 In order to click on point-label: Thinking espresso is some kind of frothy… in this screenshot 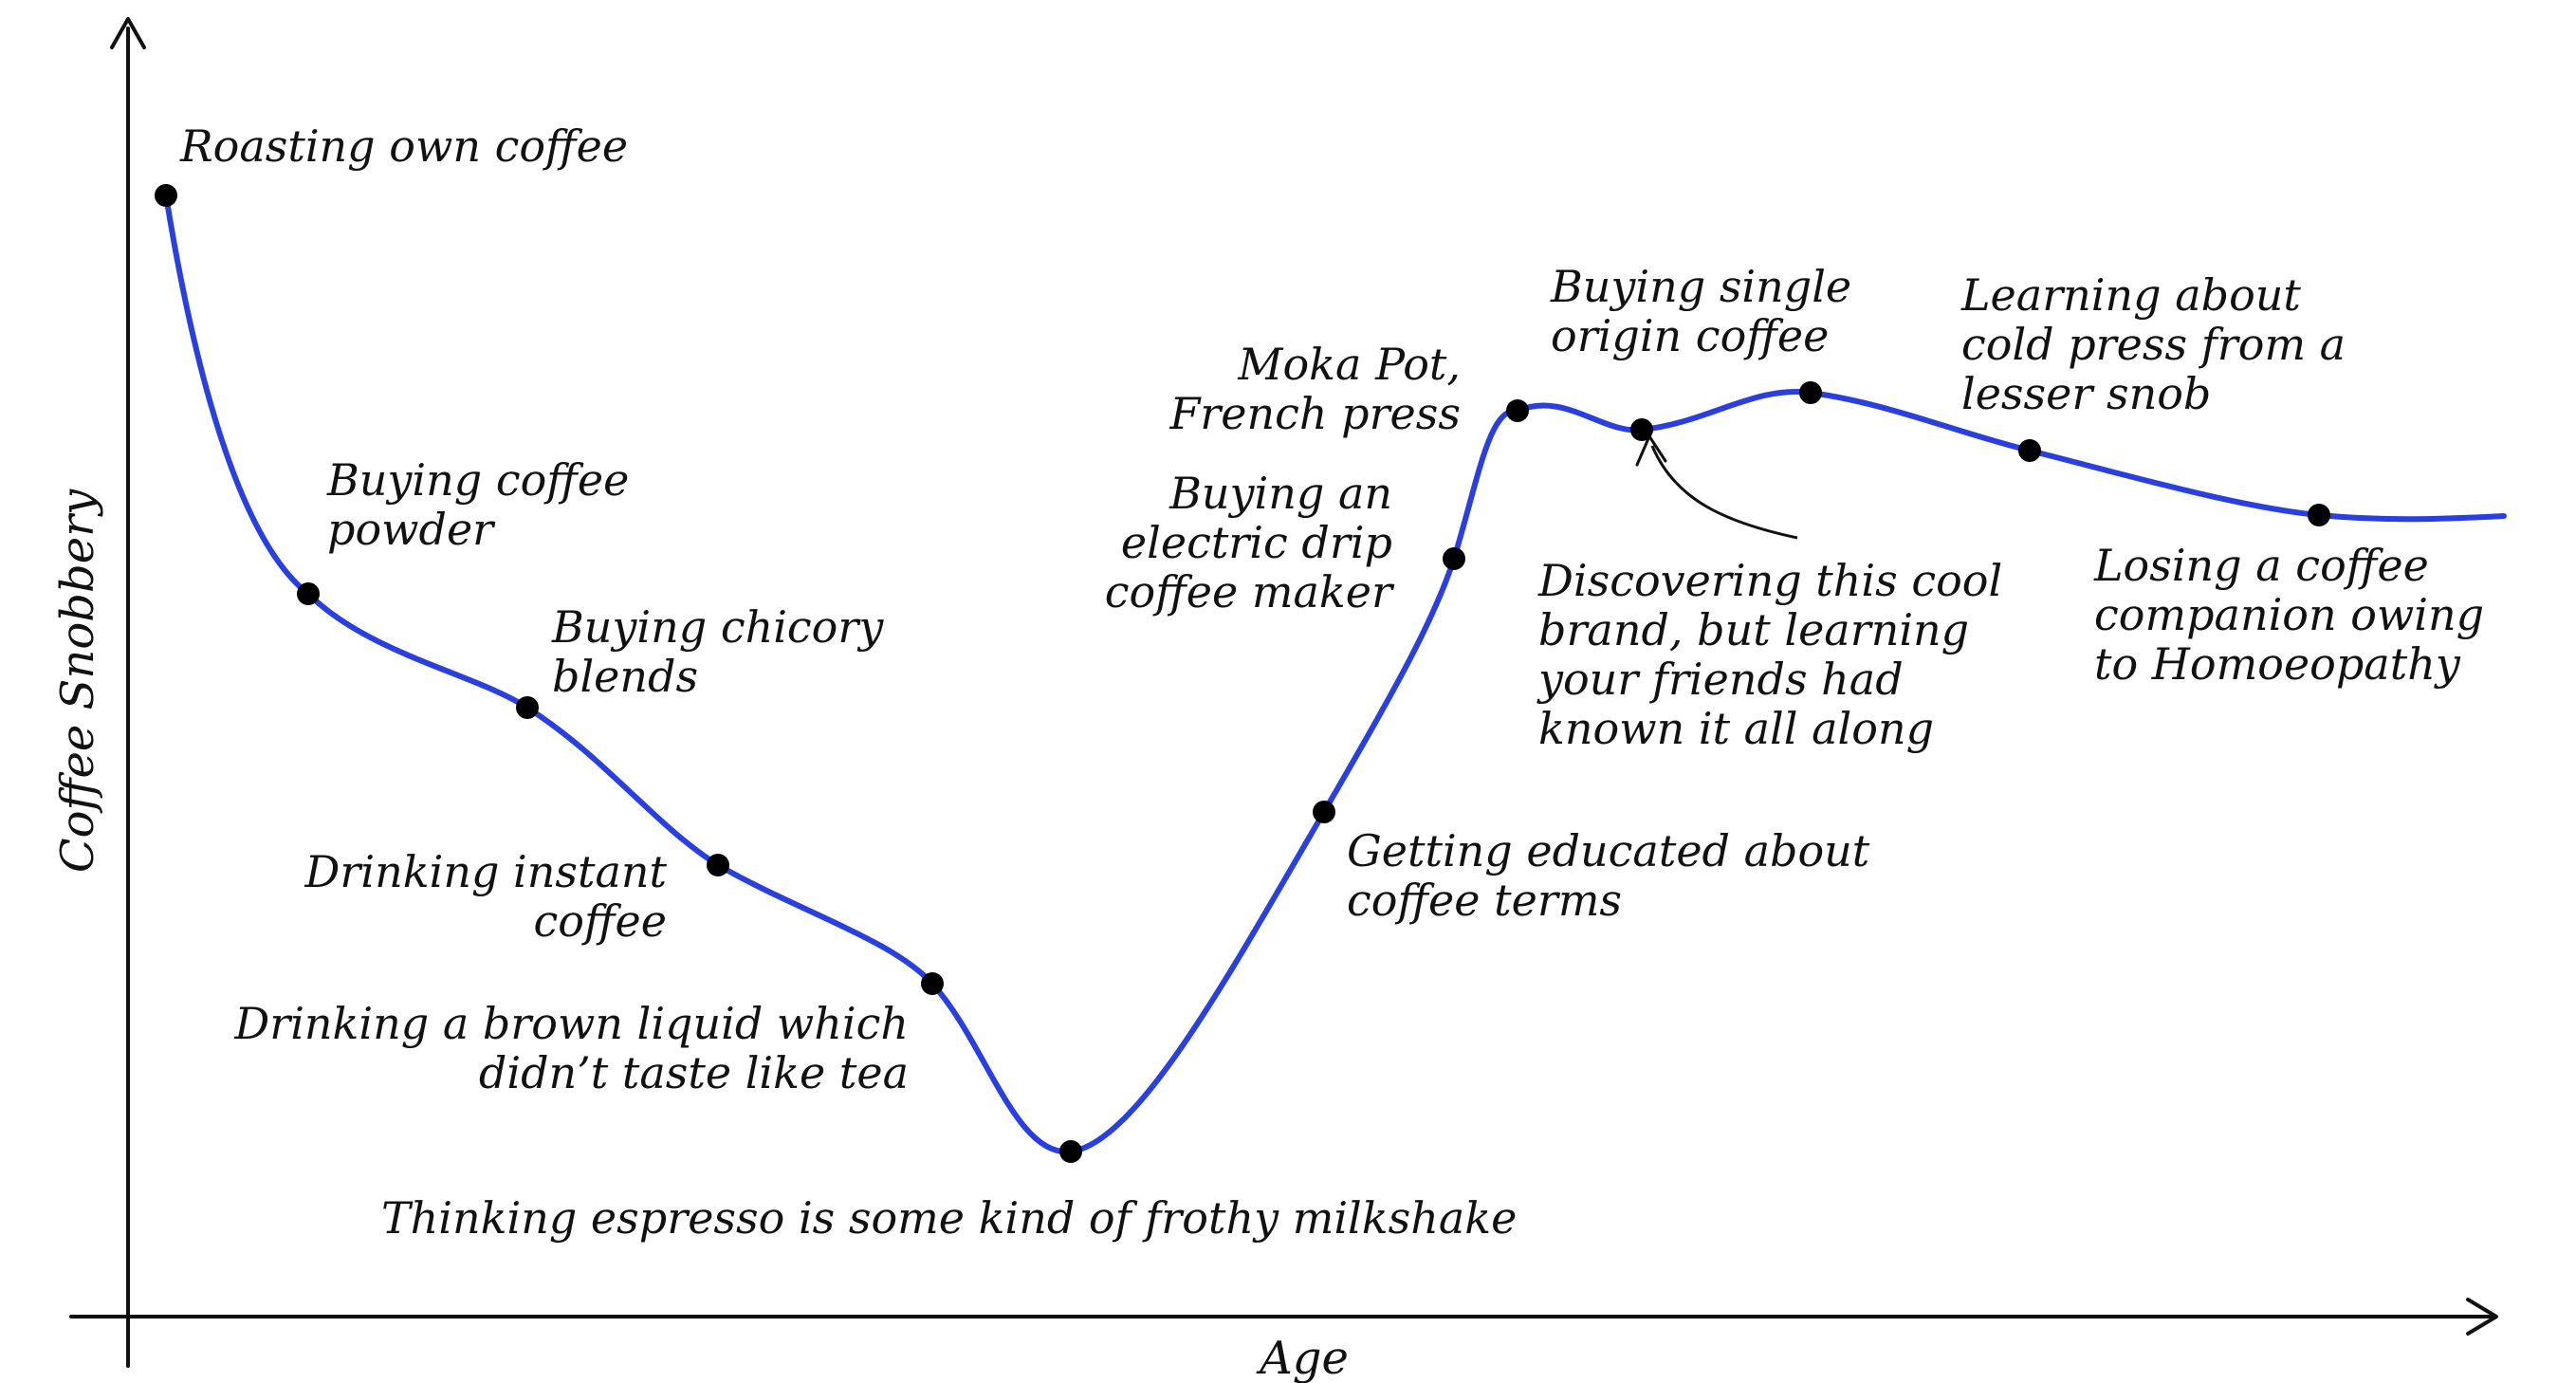, I will do `click(949, 1218)`.